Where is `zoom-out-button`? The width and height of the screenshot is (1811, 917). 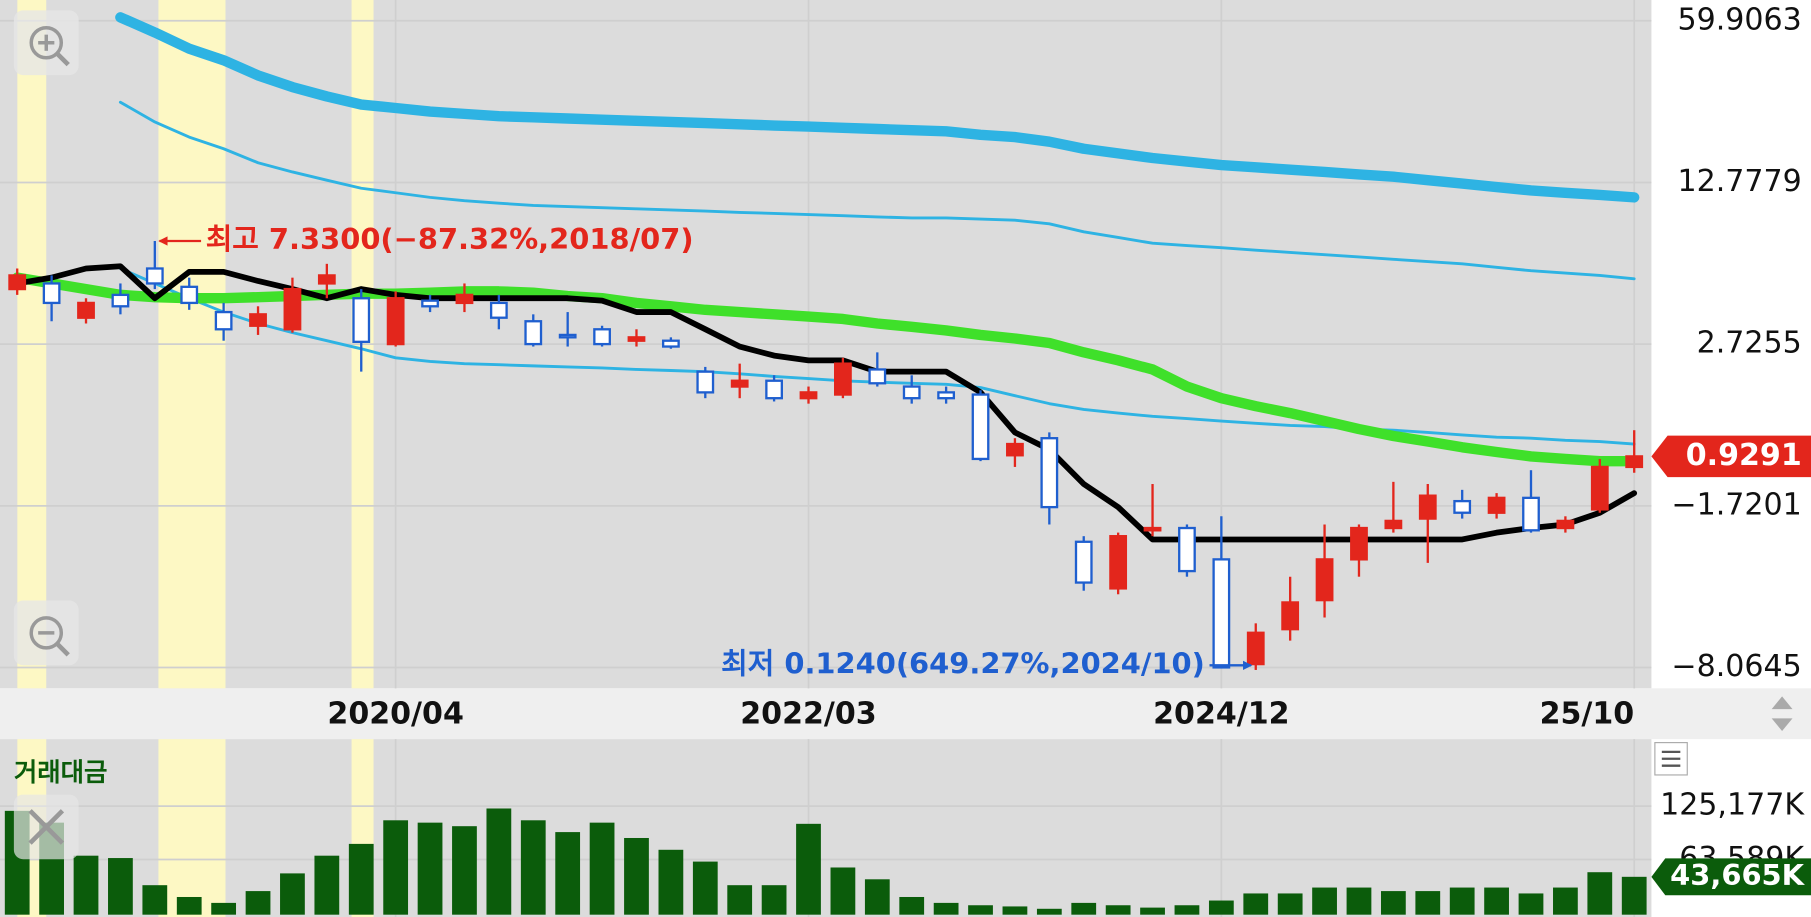
zoom-out-button is located at coordinates (46, 633).